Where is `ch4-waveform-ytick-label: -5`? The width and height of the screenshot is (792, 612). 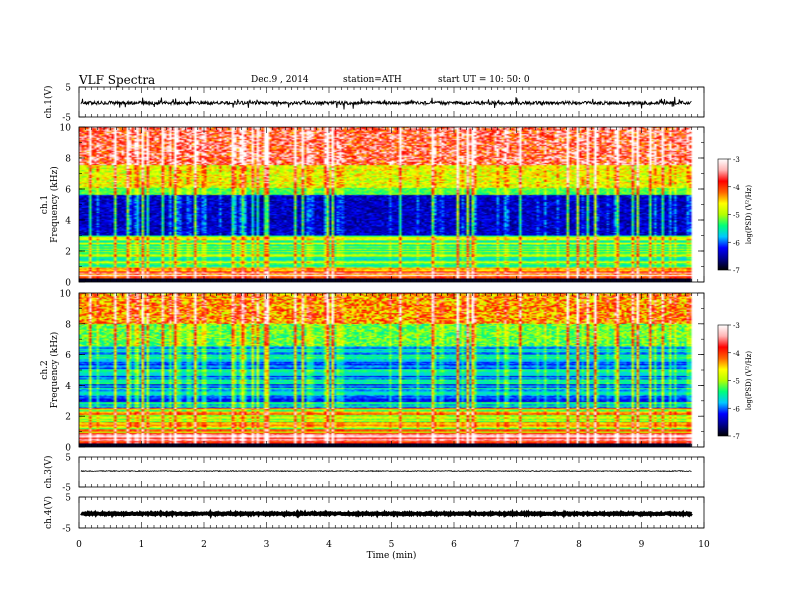 ch4-waveform-ytick-label: -5 is located at coordinates (66, 530).